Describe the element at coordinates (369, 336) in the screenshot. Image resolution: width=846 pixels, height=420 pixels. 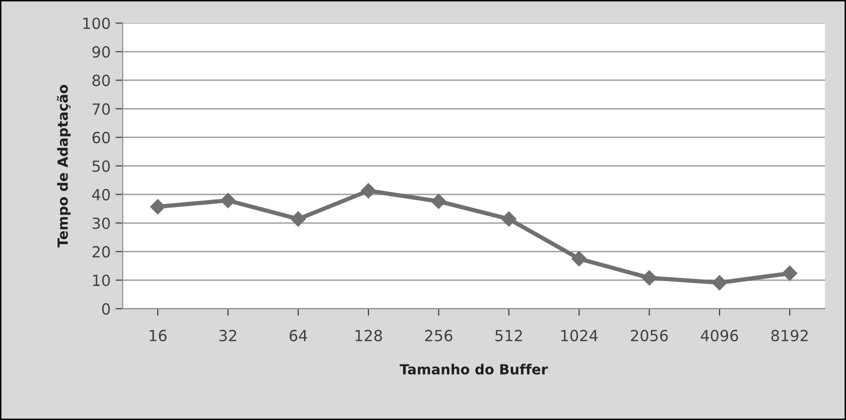
I see `x-tick-label: 128` at that location.